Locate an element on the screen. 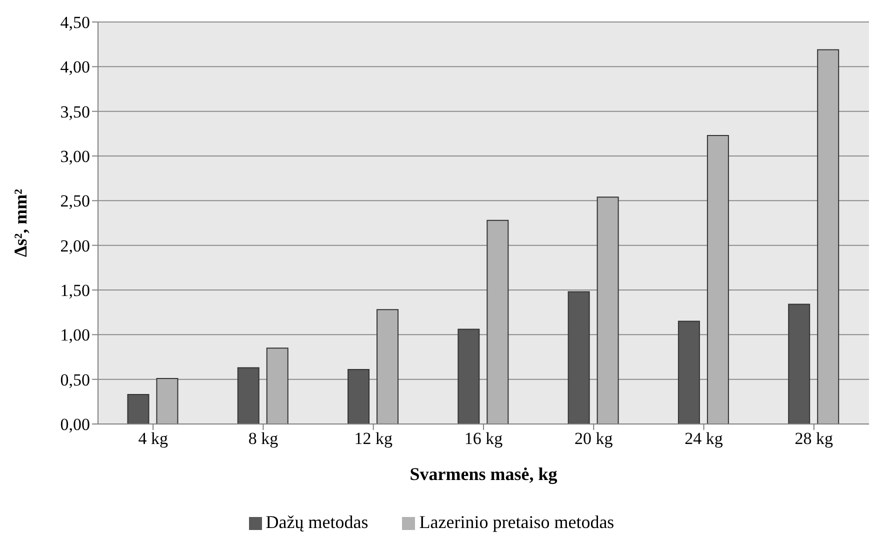  y-tick-label: 4,50 is located at coordinates (75, 22).